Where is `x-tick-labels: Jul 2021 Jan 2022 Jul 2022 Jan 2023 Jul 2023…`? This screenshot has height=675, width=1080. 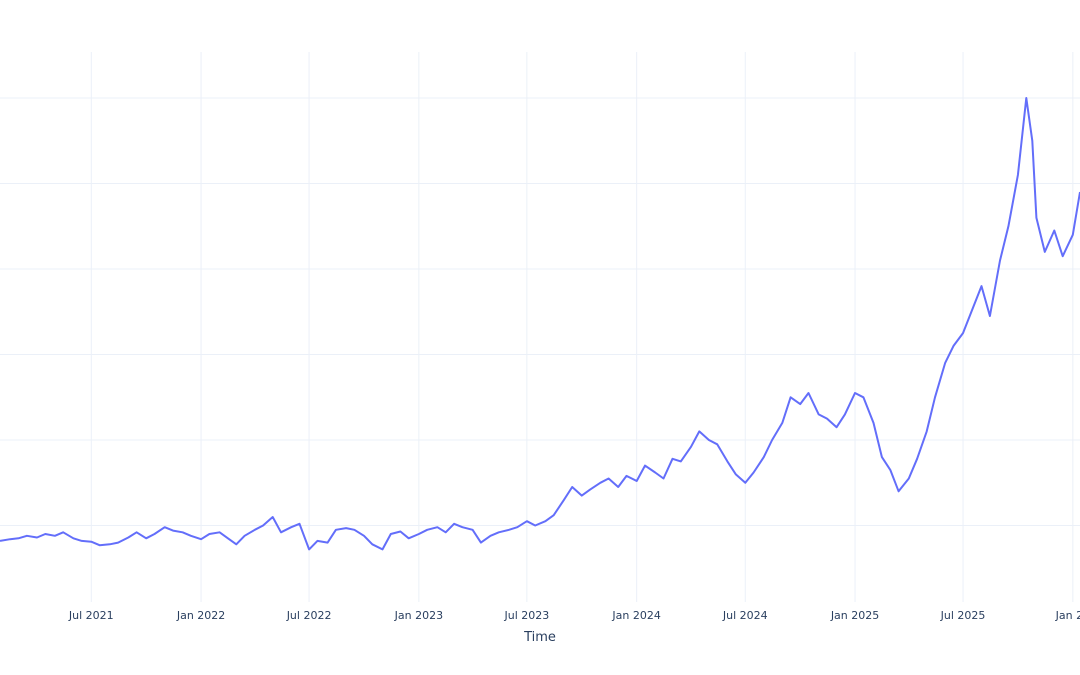
x-tick-labels: Jul 2021 Jan 2022 Jul 2022 Jan 2023 Jul 2023… is located at coordinates (574, 615).